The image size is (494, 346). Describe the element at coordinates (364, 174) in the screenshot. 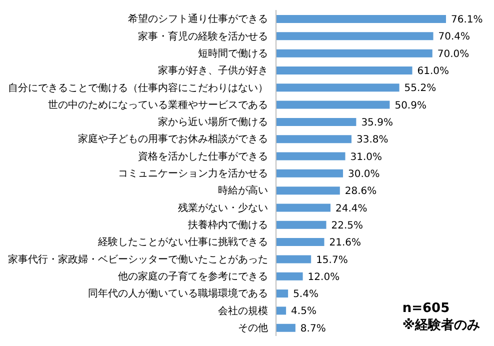

I see `data-label: 30.0%` at that location.